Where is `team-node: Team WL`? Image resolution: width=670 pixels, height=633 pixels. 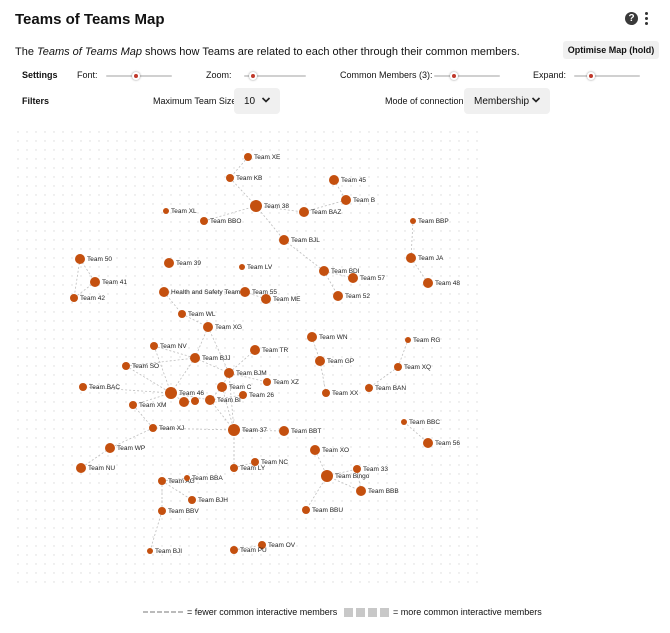 team-node: Team WL is located at coordinates (197, 314).